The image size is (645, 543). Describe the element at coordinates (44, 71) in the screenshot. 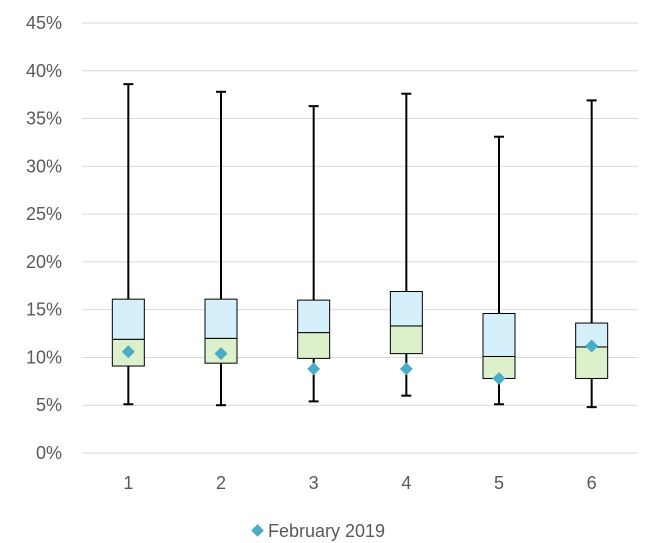

I see `y-tick-label: 40%` at that location.